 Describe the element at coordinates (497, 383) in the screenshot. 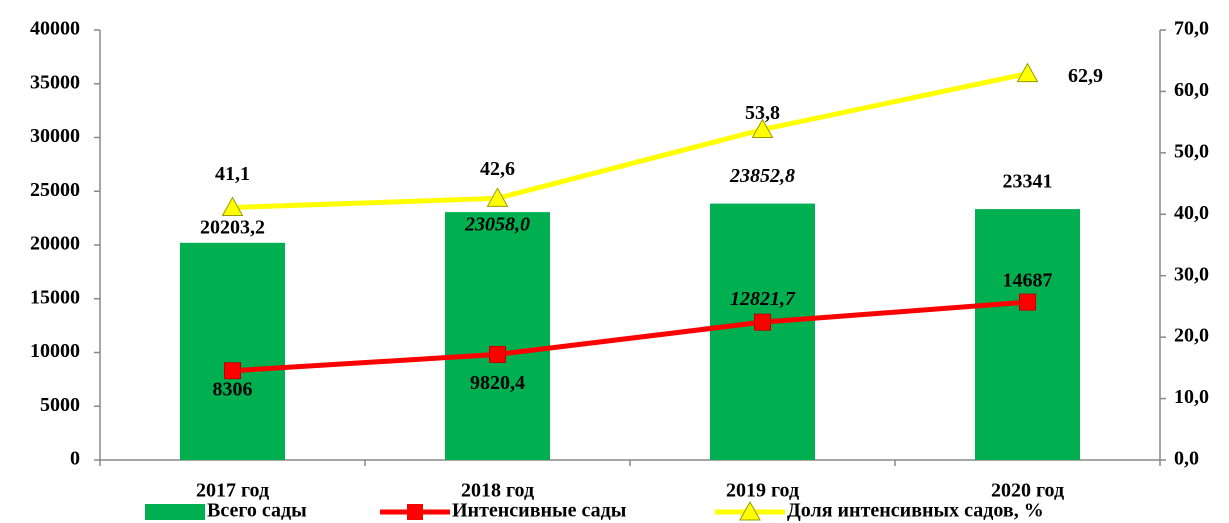

I see `data-label: 9820,4` at that location.